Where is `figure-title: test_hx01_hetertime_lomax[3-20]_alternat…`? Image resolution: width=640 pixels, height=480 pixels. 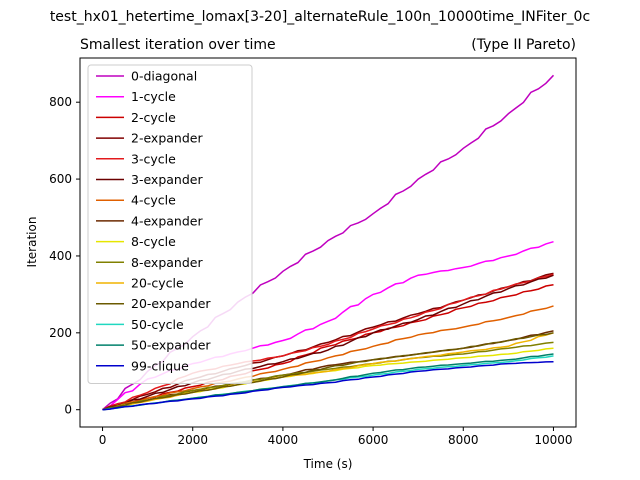
figure-title: test_hx01_hetertime_lomax[3-20]_alternat… is located at coordinates (320, 17).